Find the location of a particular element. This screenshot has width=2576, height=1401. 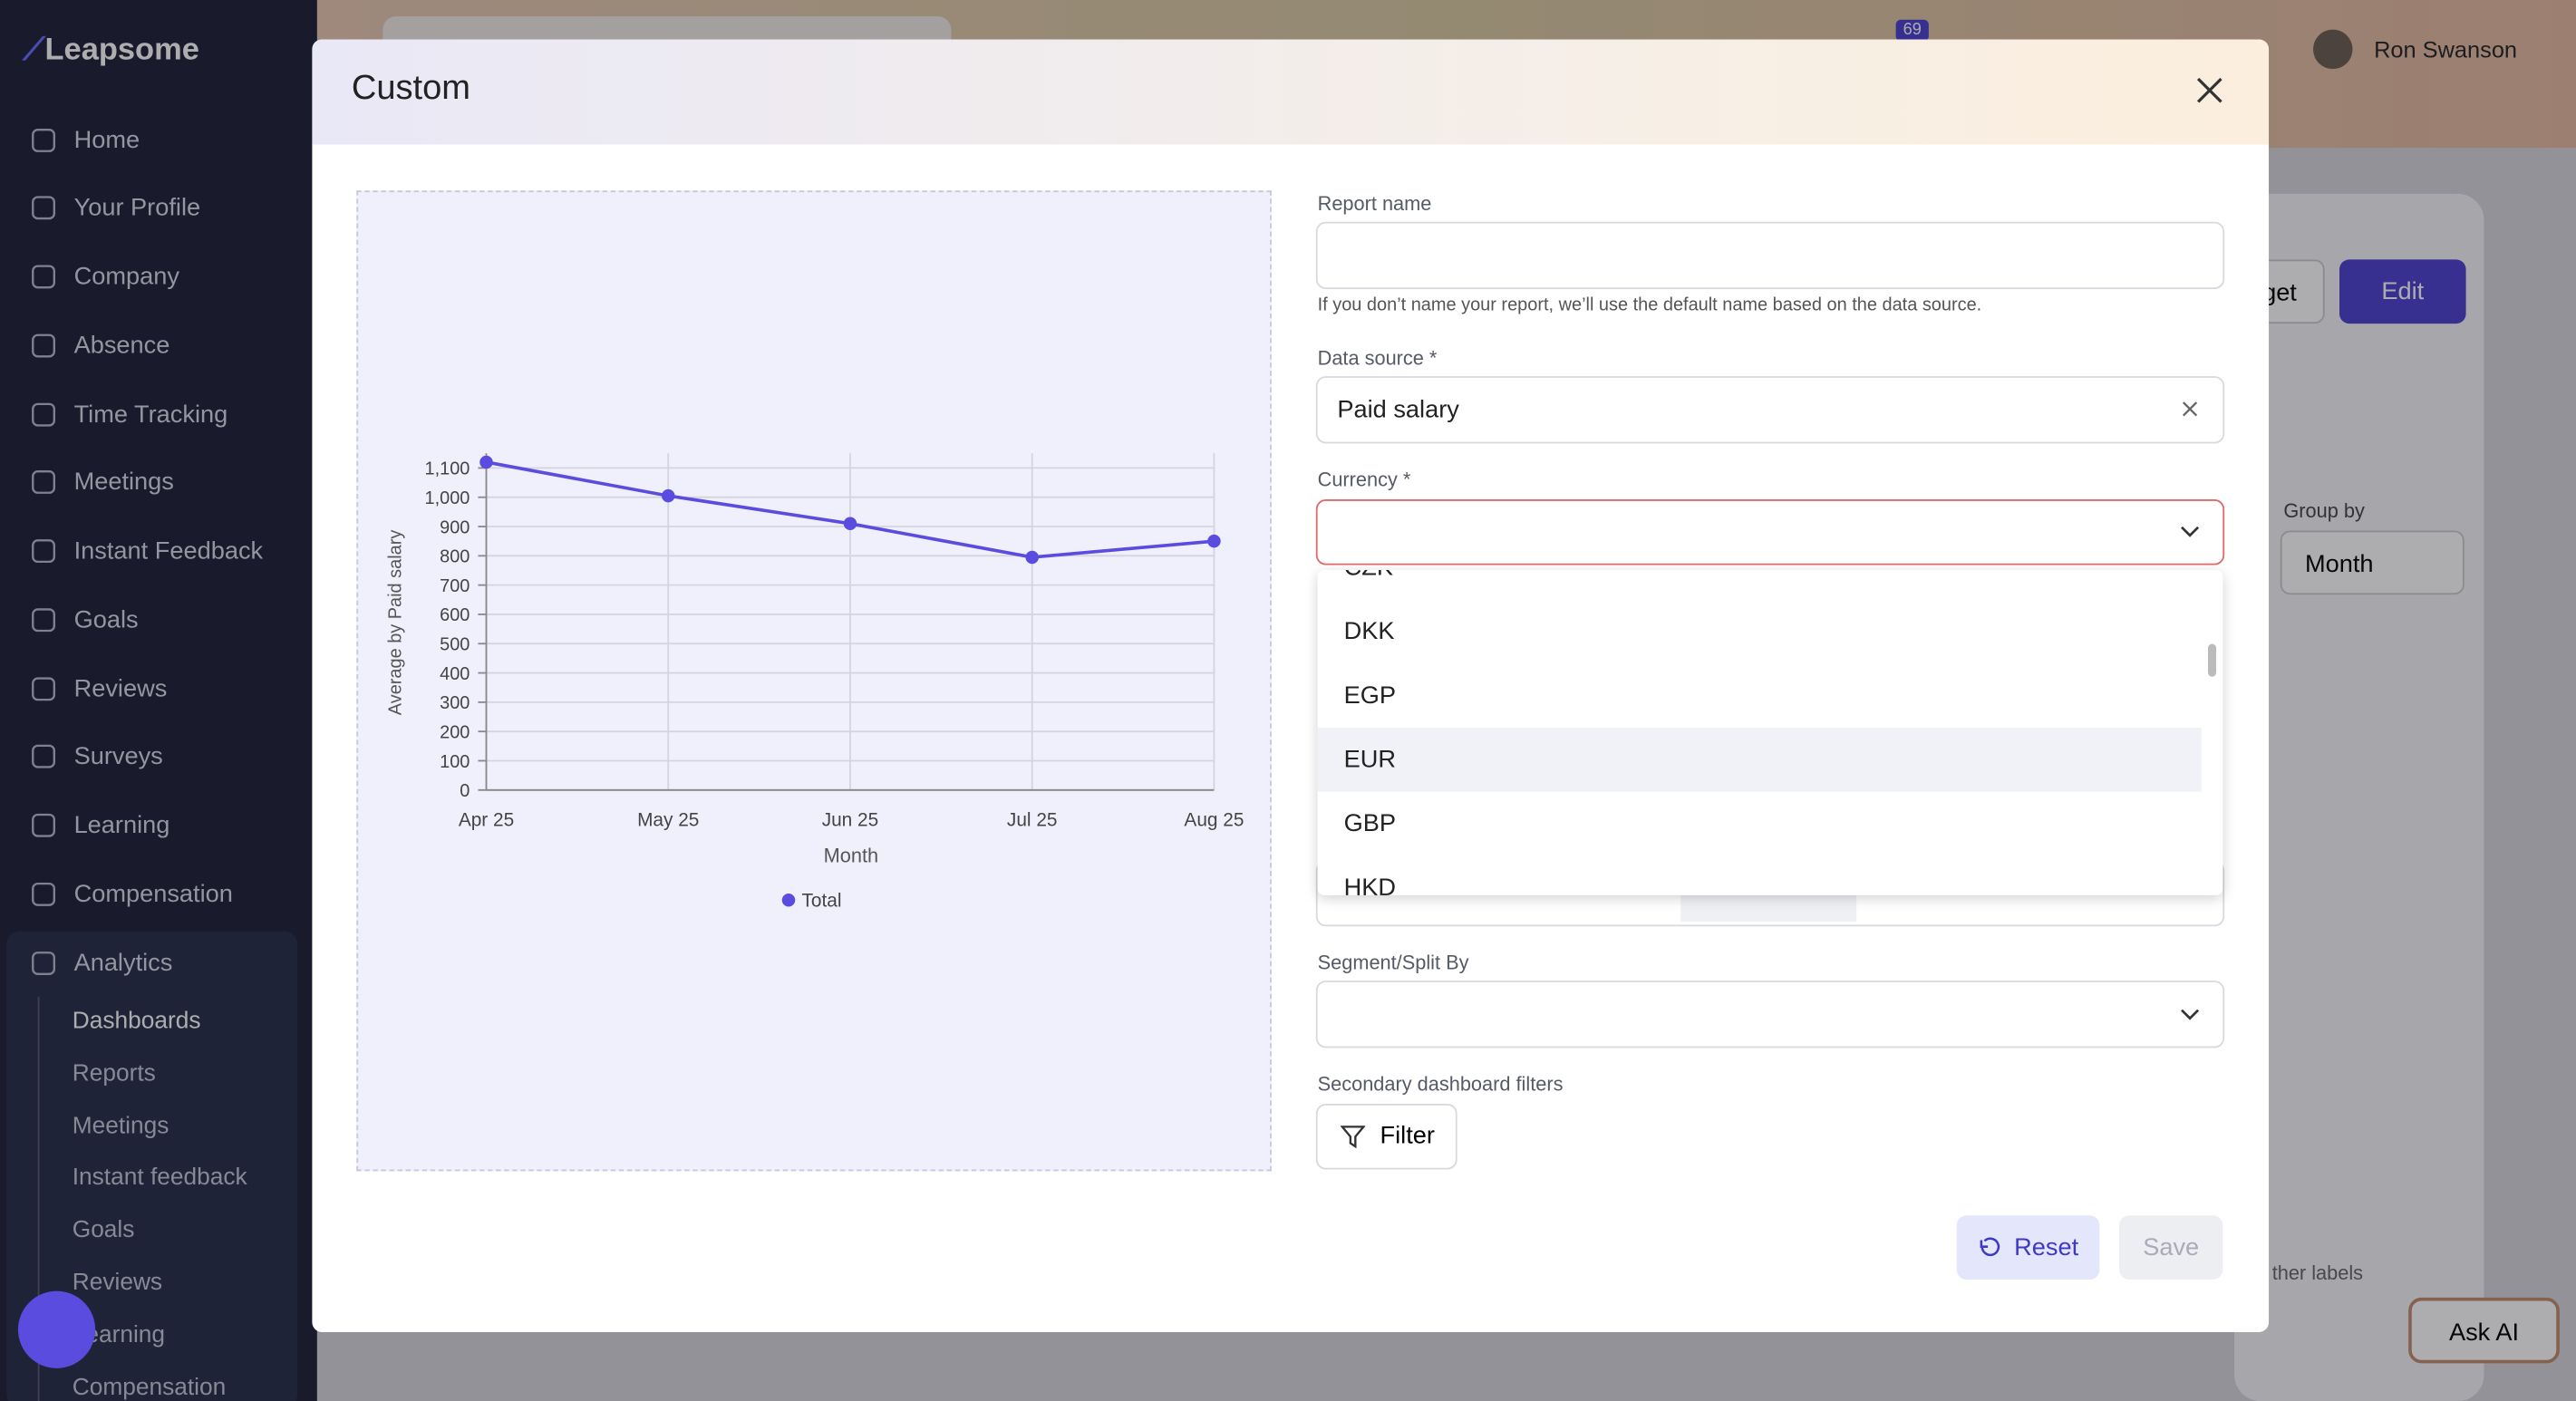

nav-item: Goals is located at coordinates (84, 620).